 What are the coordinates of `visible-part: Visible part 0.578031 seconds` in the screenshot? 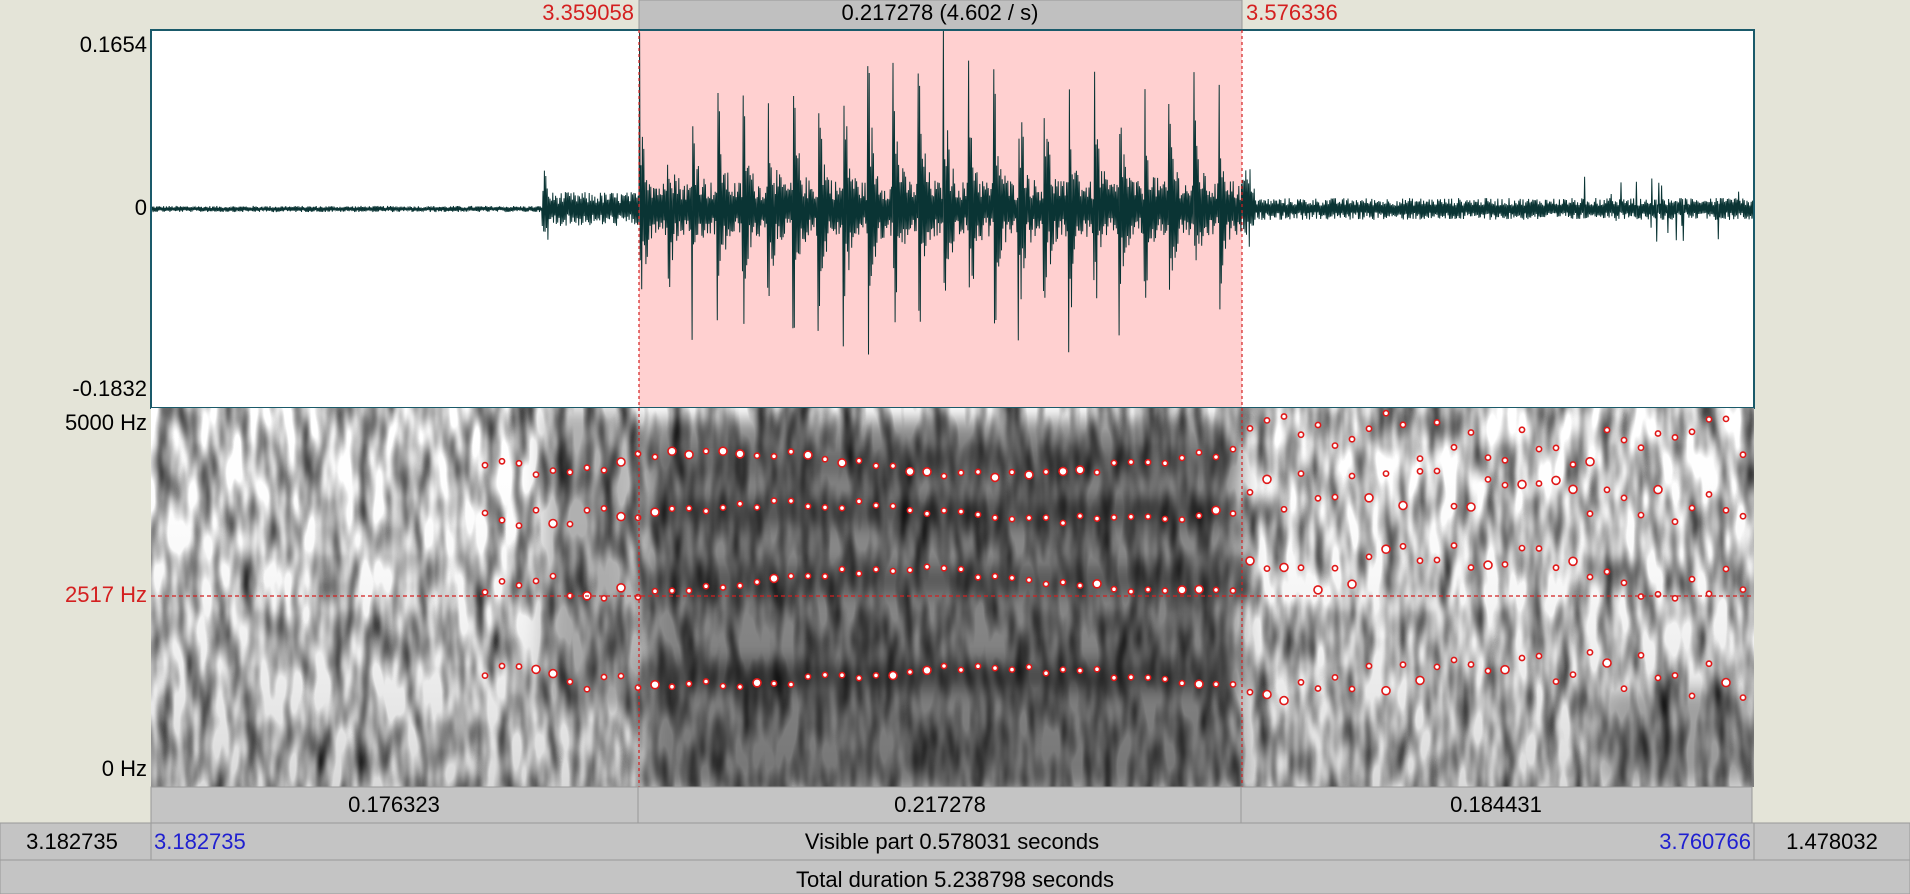 It's located at (952, 841).